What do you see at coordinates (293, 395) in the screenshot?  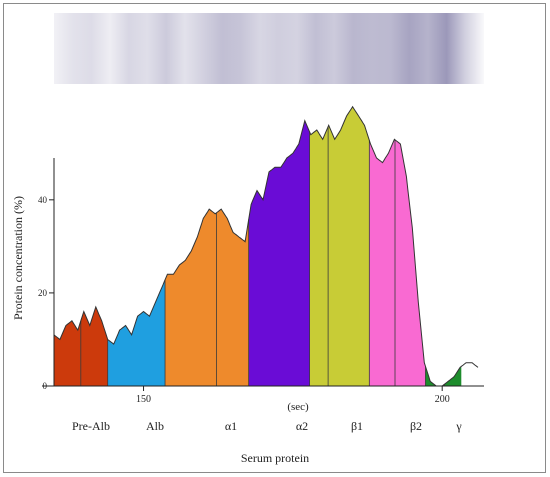 I see `x-ticks: 150 200` at bounding box center [293, 395].